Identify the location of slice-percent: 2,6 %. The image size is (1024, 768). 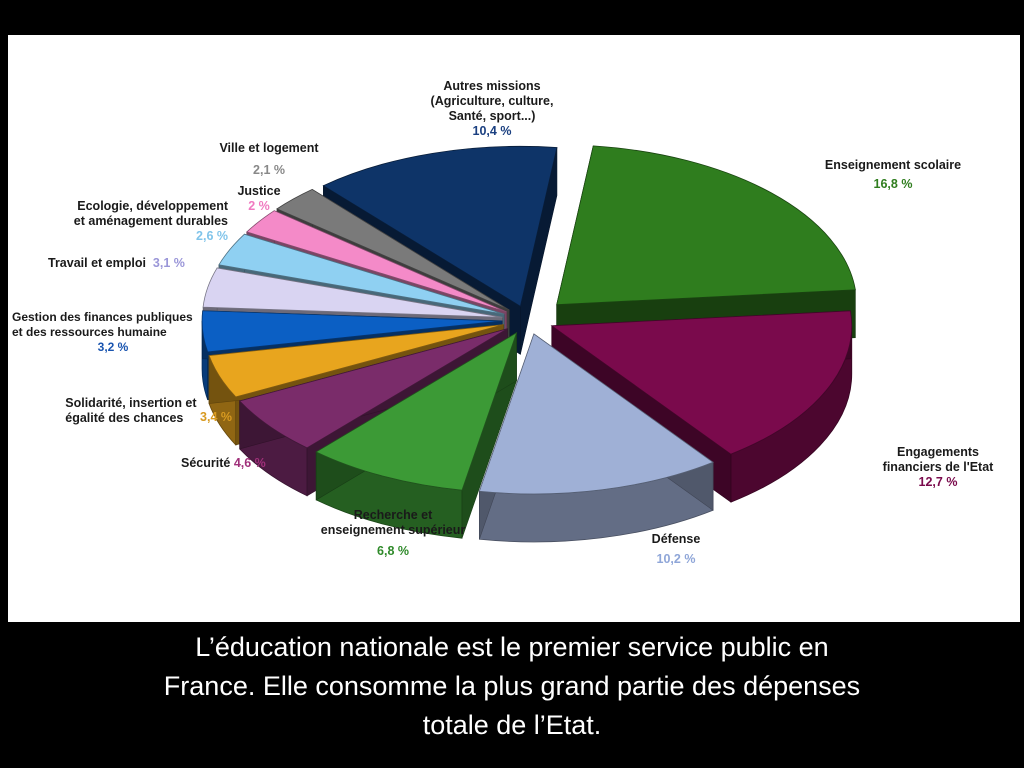
(212, 236).